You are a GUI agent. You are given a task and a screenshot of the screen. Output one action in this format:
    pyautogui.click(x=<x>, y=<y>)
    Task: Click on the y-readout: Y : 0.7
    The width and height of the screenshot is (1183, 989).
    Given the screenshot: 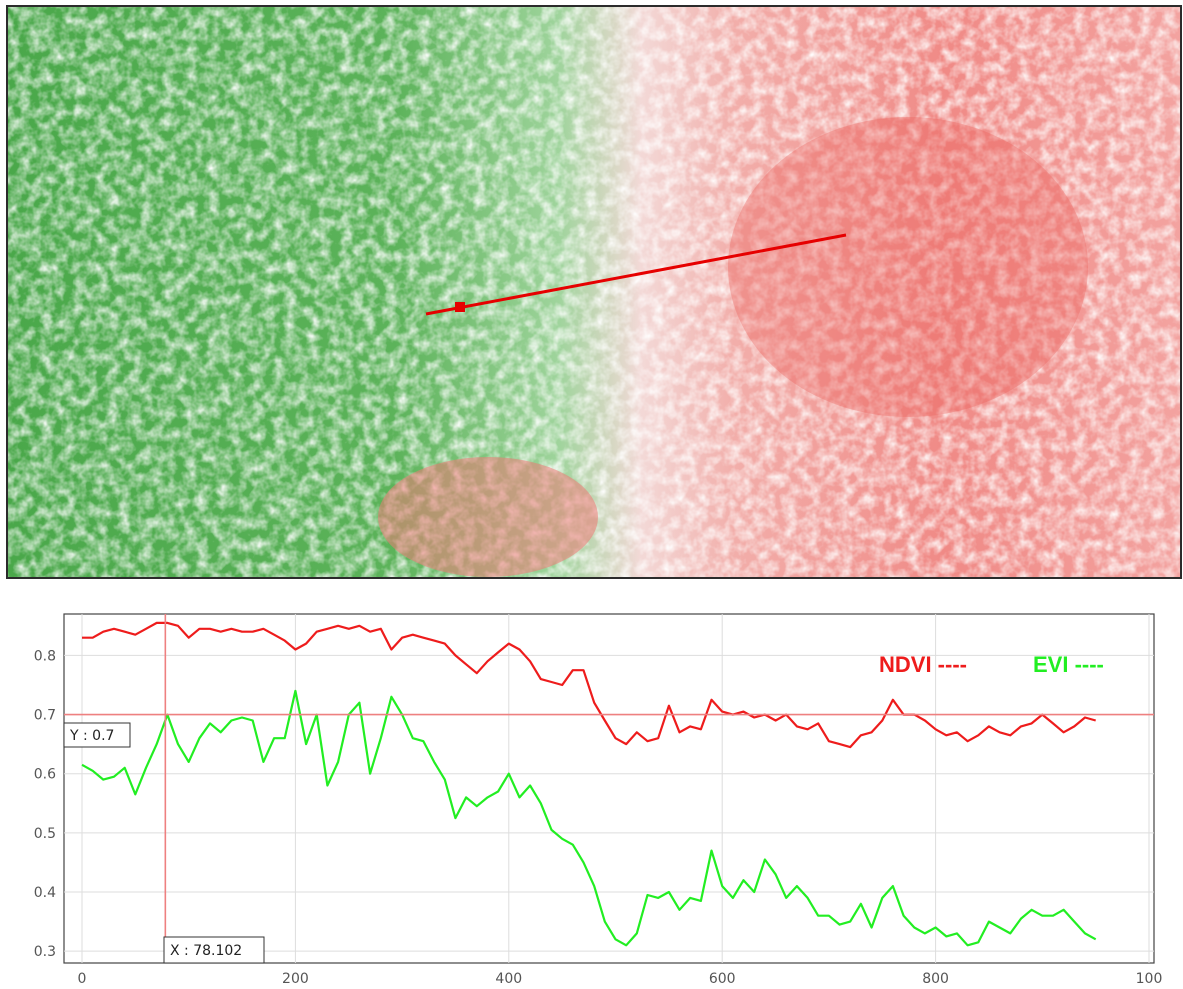 What is the action you would take?
    pyautogui.click(x=97, y=735)
    